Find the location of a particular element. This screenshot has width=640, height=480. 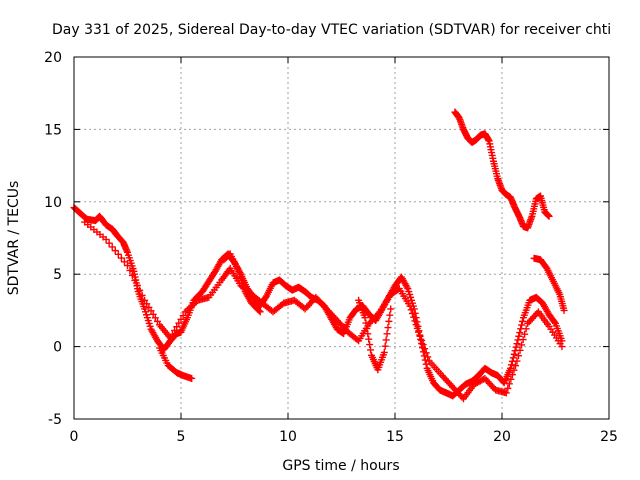

track-g-point is located at coordinates (564, 310).